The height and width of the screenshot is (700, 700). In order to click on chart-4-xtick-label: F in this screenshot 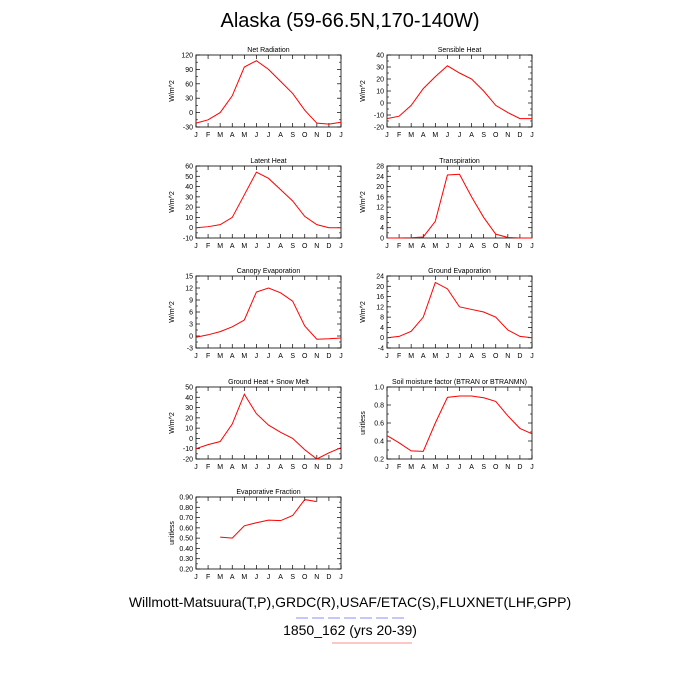, I will do `click(208, 356)`.